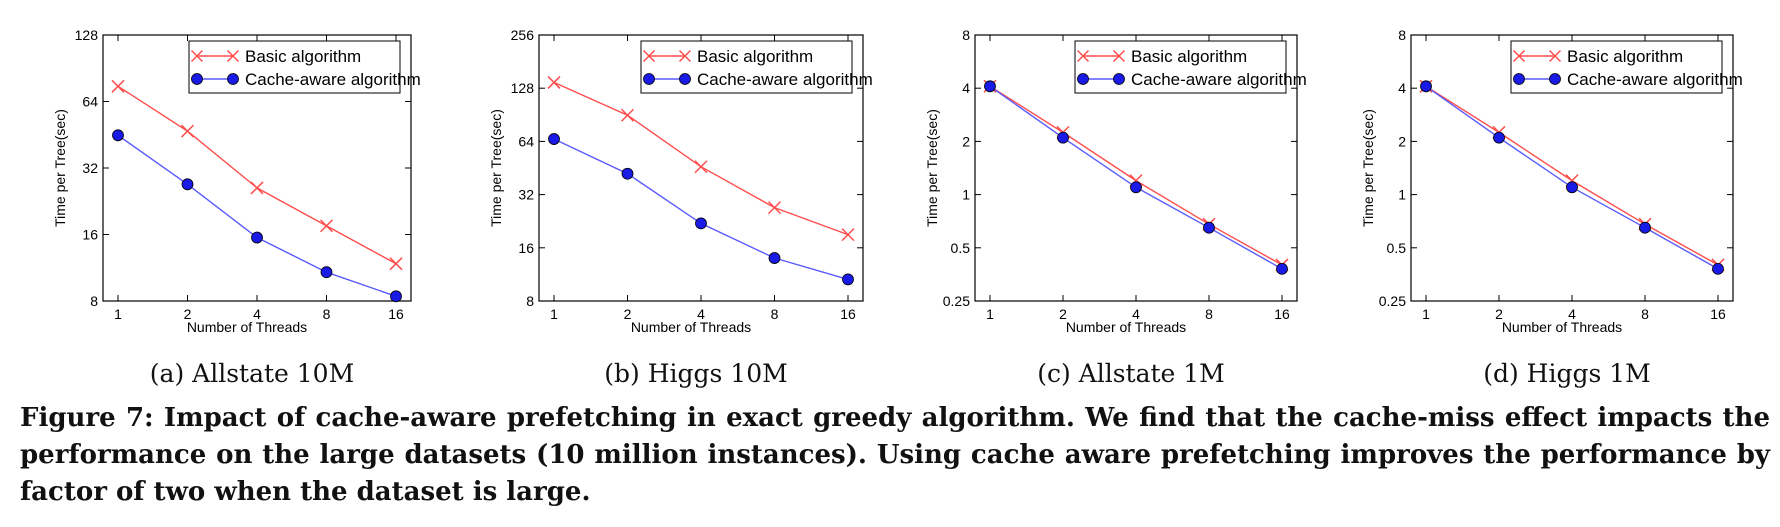 Image resolution: width=1780 pixels, height=527 pixels. What do you see at coordinates (523, 35) in the screenshot?
I see `y-tick-label: 256` at bounding box center [523, 35].